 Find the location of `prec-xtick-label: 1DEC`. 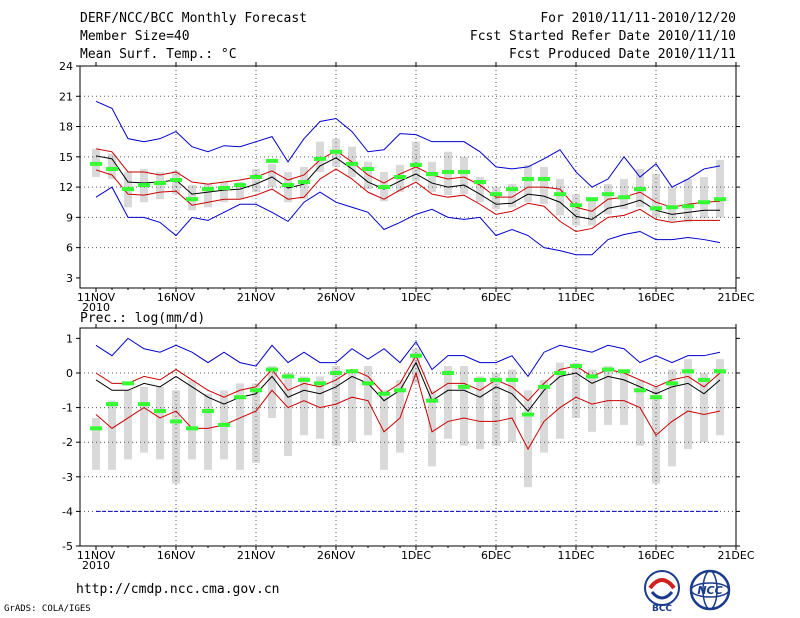

prec-xtick-label: 1DEC is located at coordinates (416, 555).